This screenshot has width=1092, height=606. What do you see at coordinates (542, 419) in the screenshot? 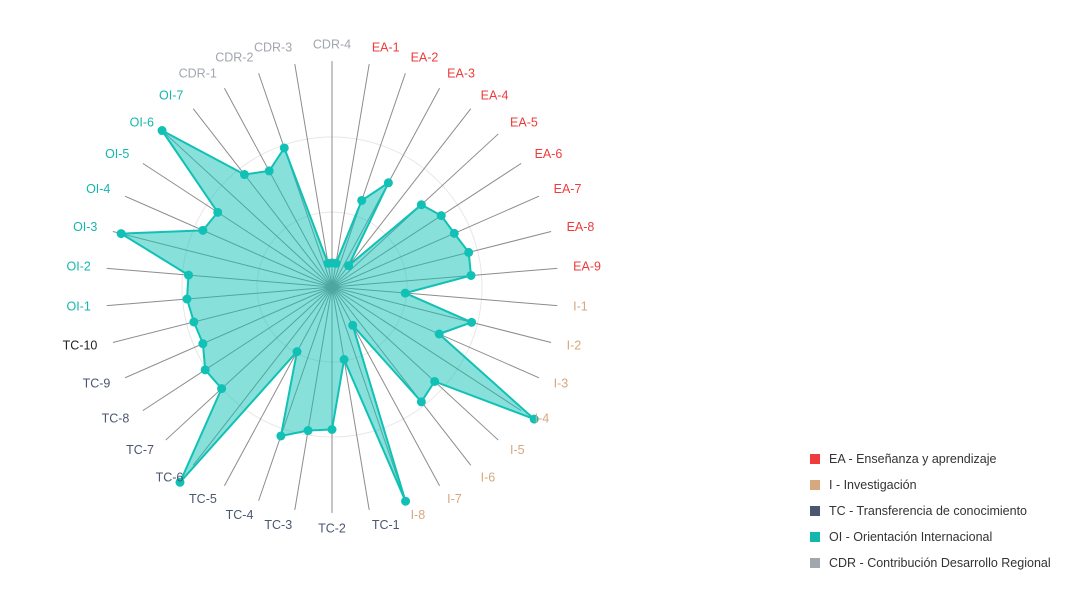
I see `axis-label-i-4: I-4` at bounding box center [542, 419].